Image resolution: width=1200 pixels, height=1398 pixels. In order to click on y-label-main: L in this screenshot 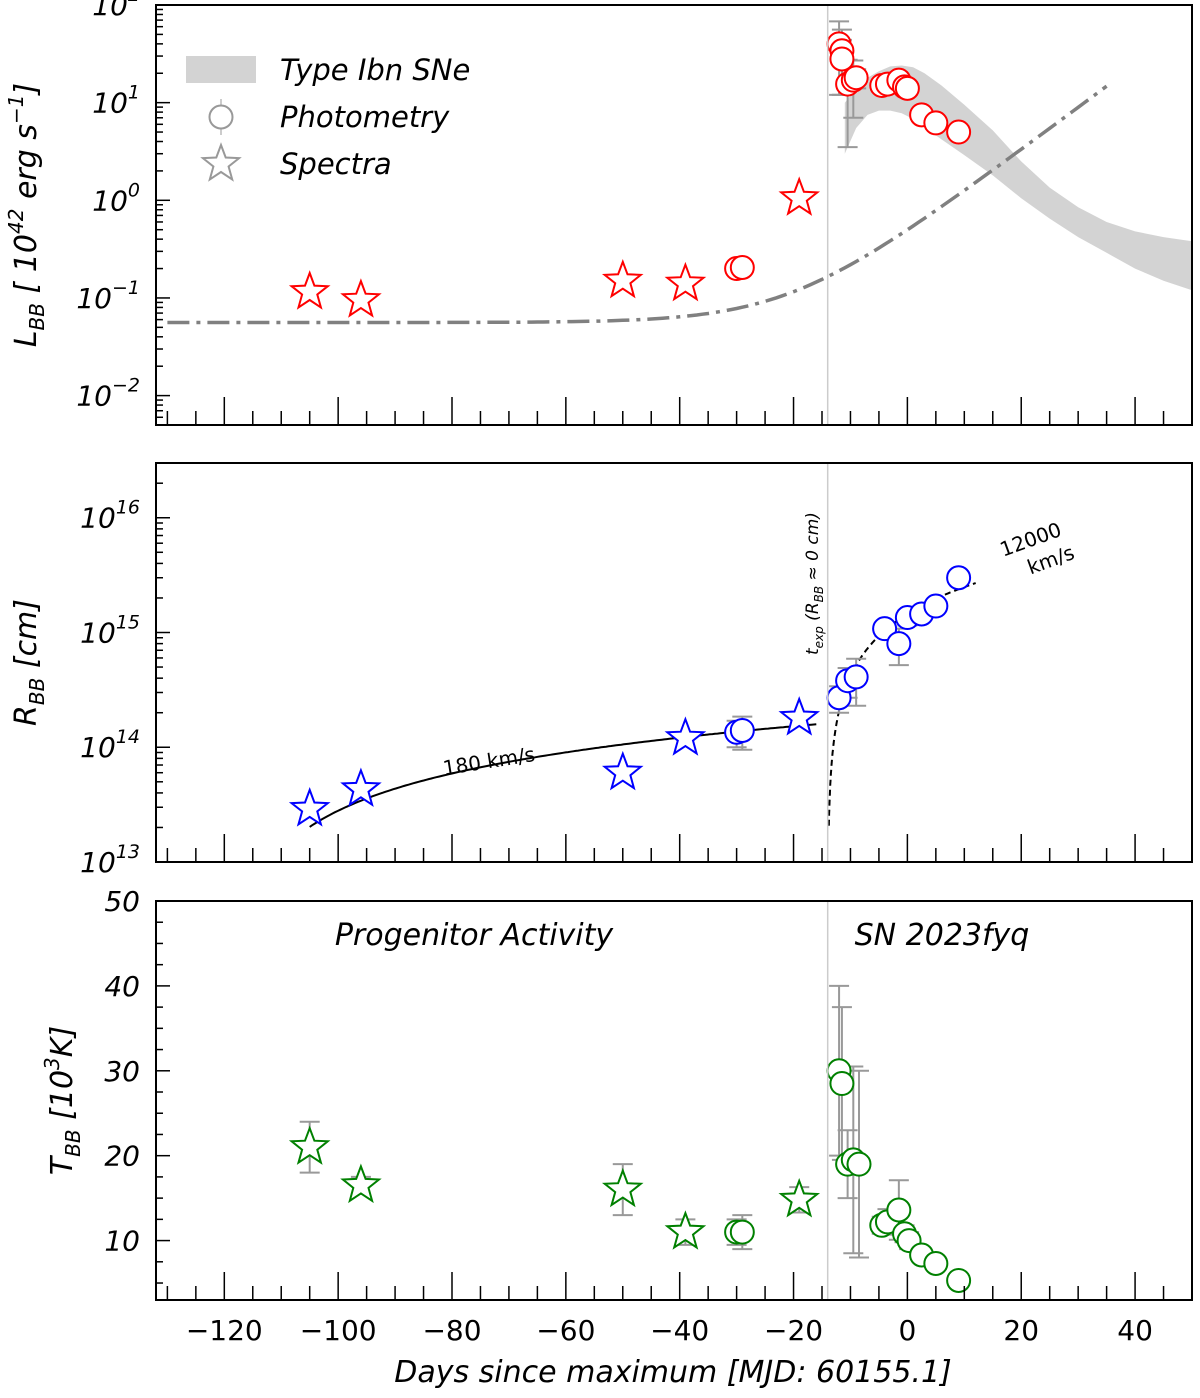, I will do `click(26, 338)`.